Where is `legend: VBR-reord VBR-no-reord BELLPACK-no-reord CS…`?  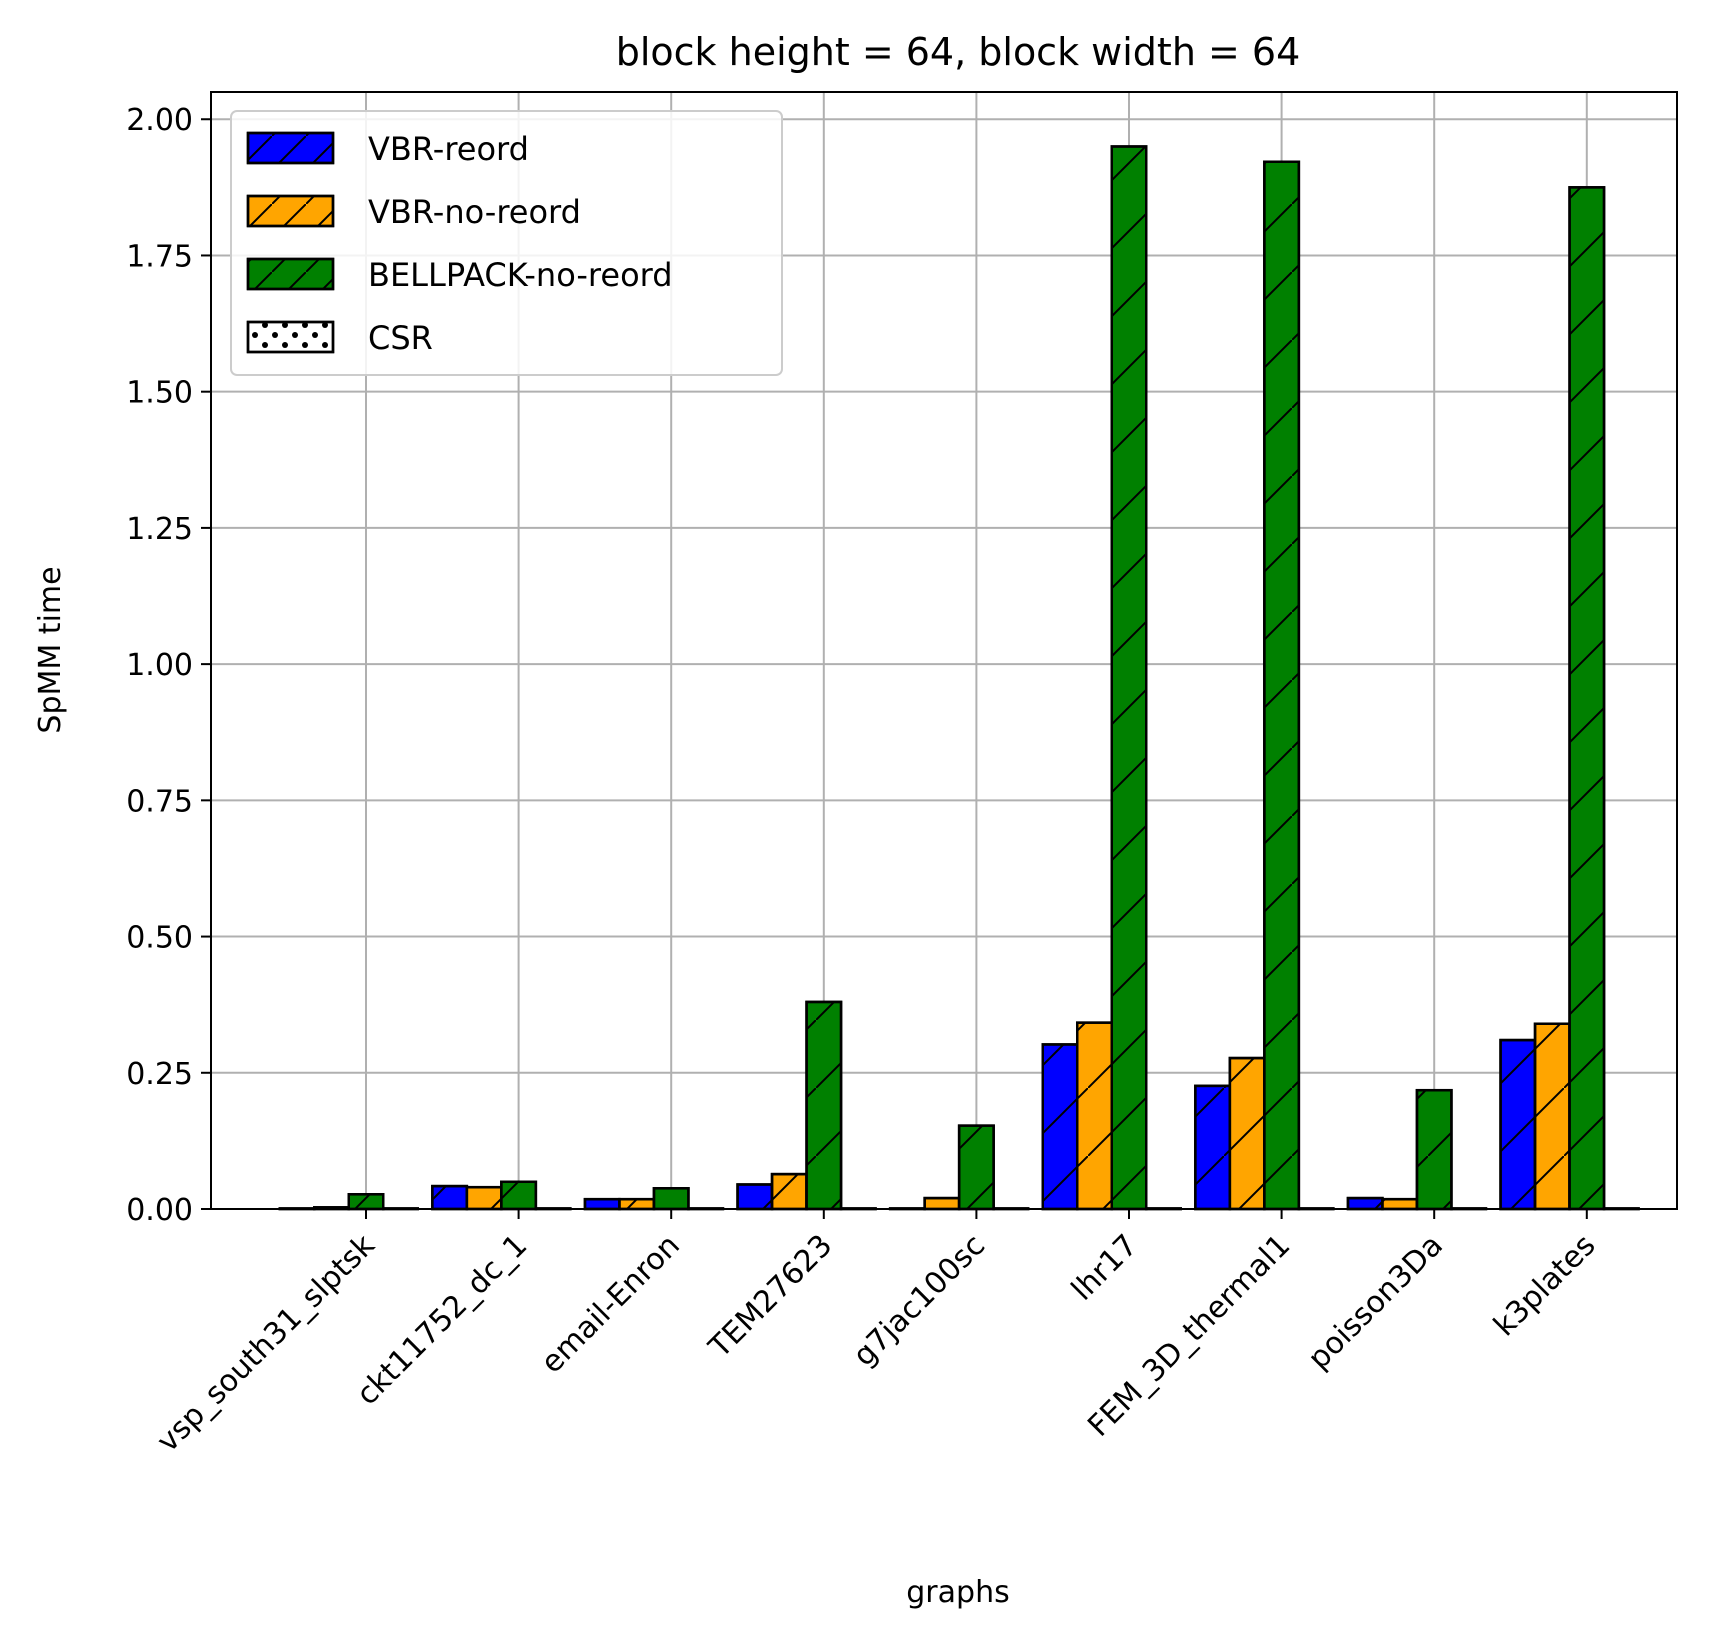
legend: VBR-reord VBR-no-reord BELLPACK-no-reord CS… is located at coordinates (506, 243).